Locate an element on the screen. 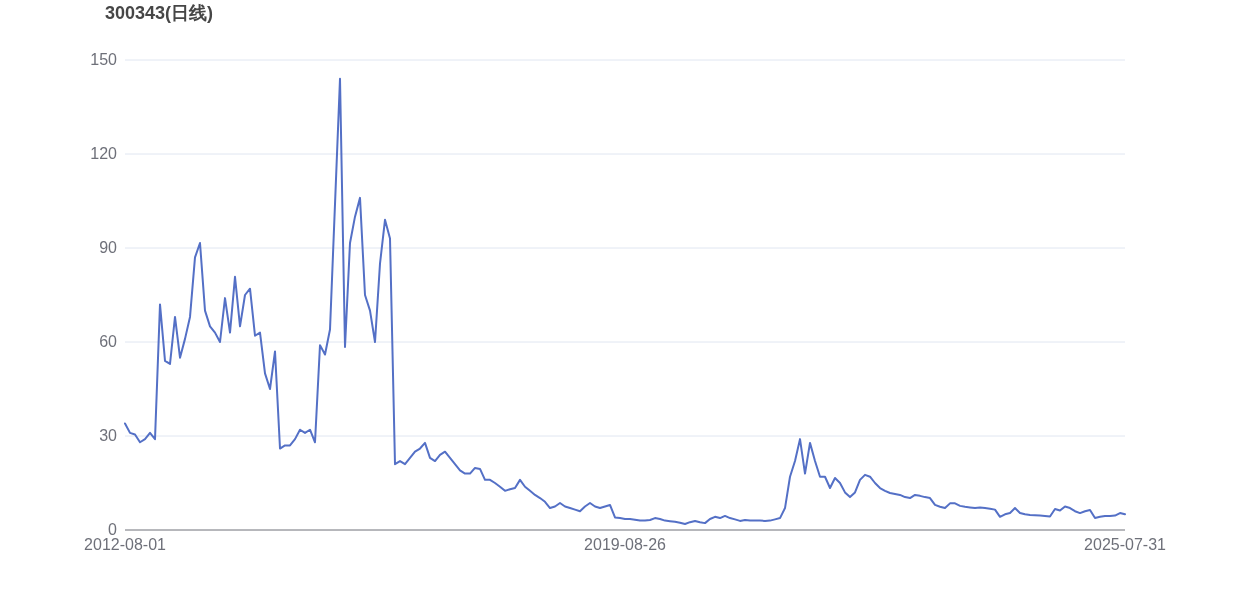  y-tick-label: 0 is located at coordinates (113, 529).